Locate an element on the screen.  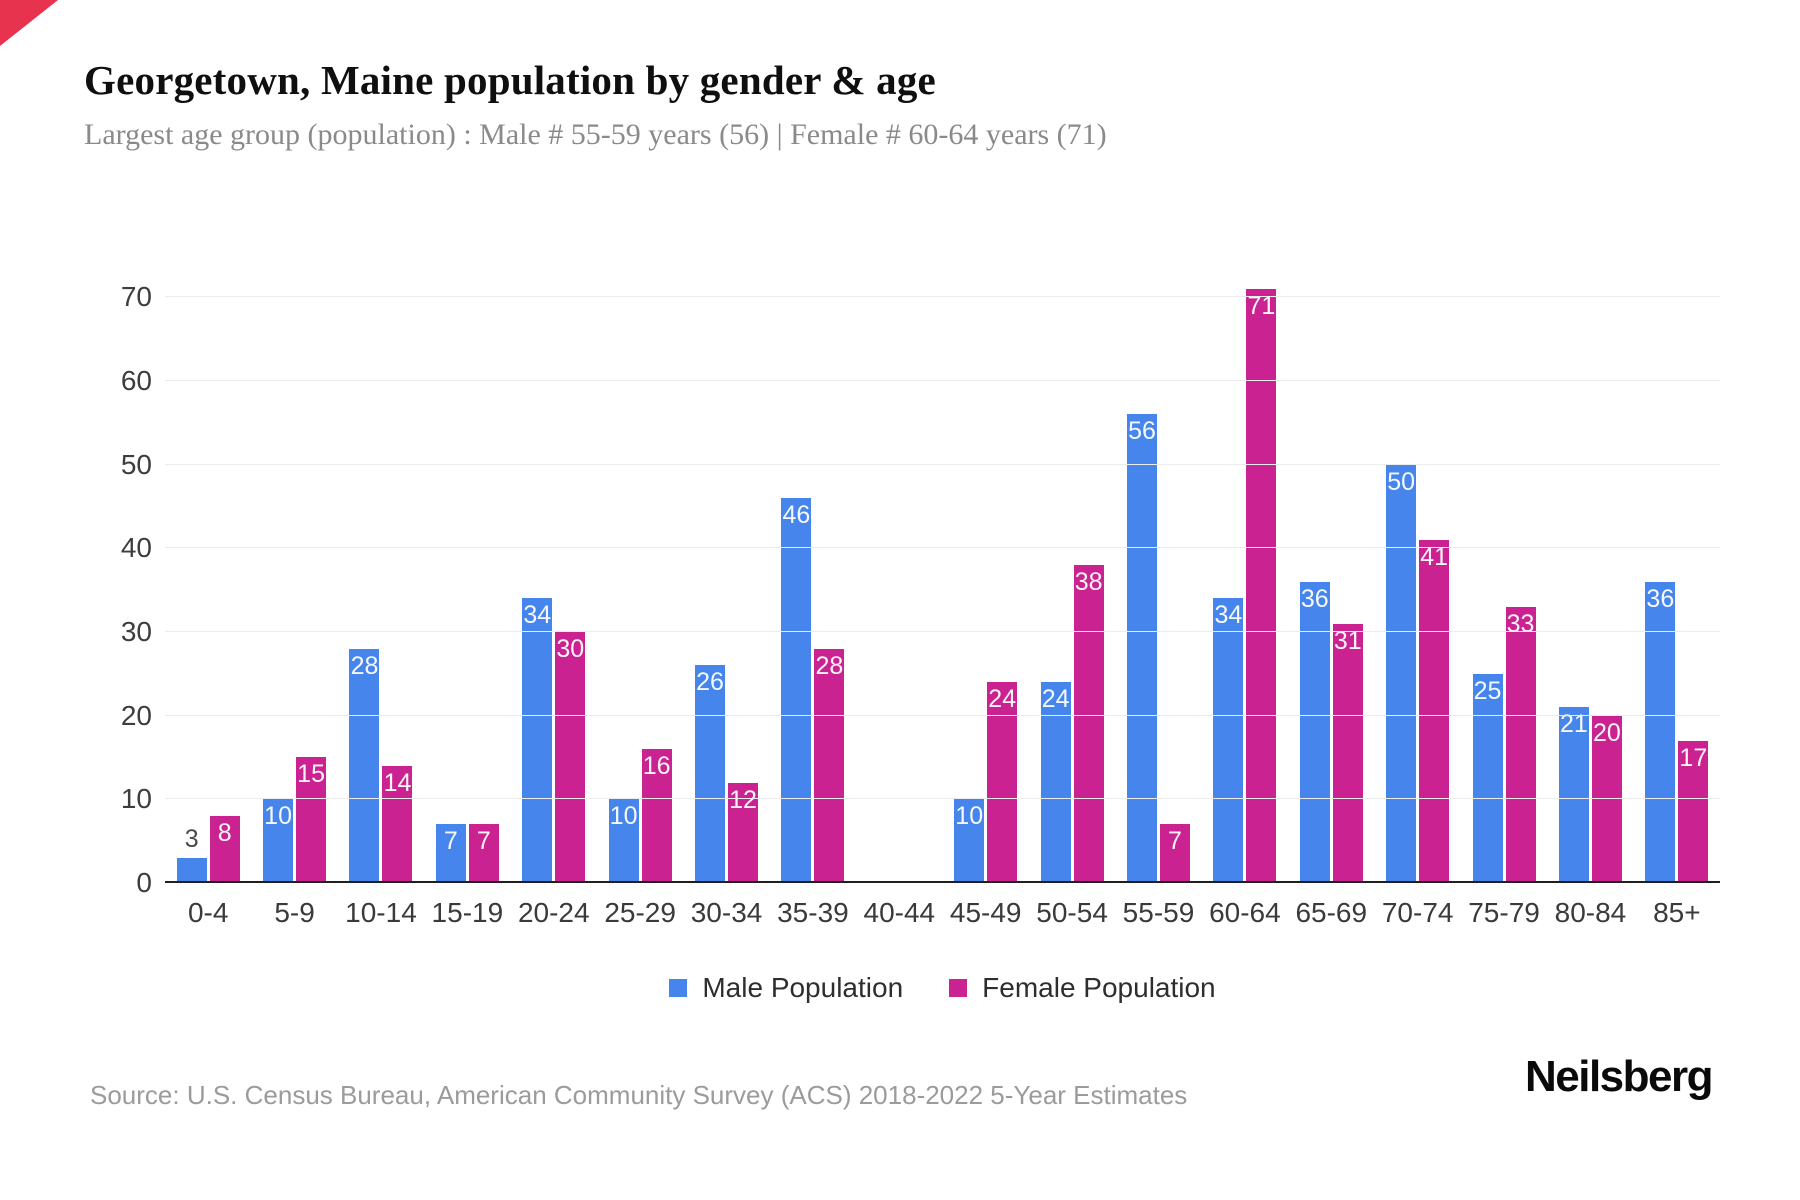
legend-item-male: Male Population is located at coordinates (786, 988).